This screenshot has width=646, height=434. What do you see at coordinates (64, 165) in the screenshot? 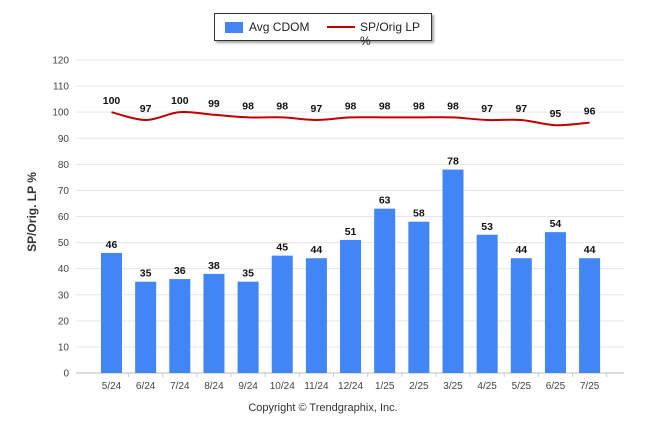
I see `y-tick-label: 80` at bounding box center [64, 165].